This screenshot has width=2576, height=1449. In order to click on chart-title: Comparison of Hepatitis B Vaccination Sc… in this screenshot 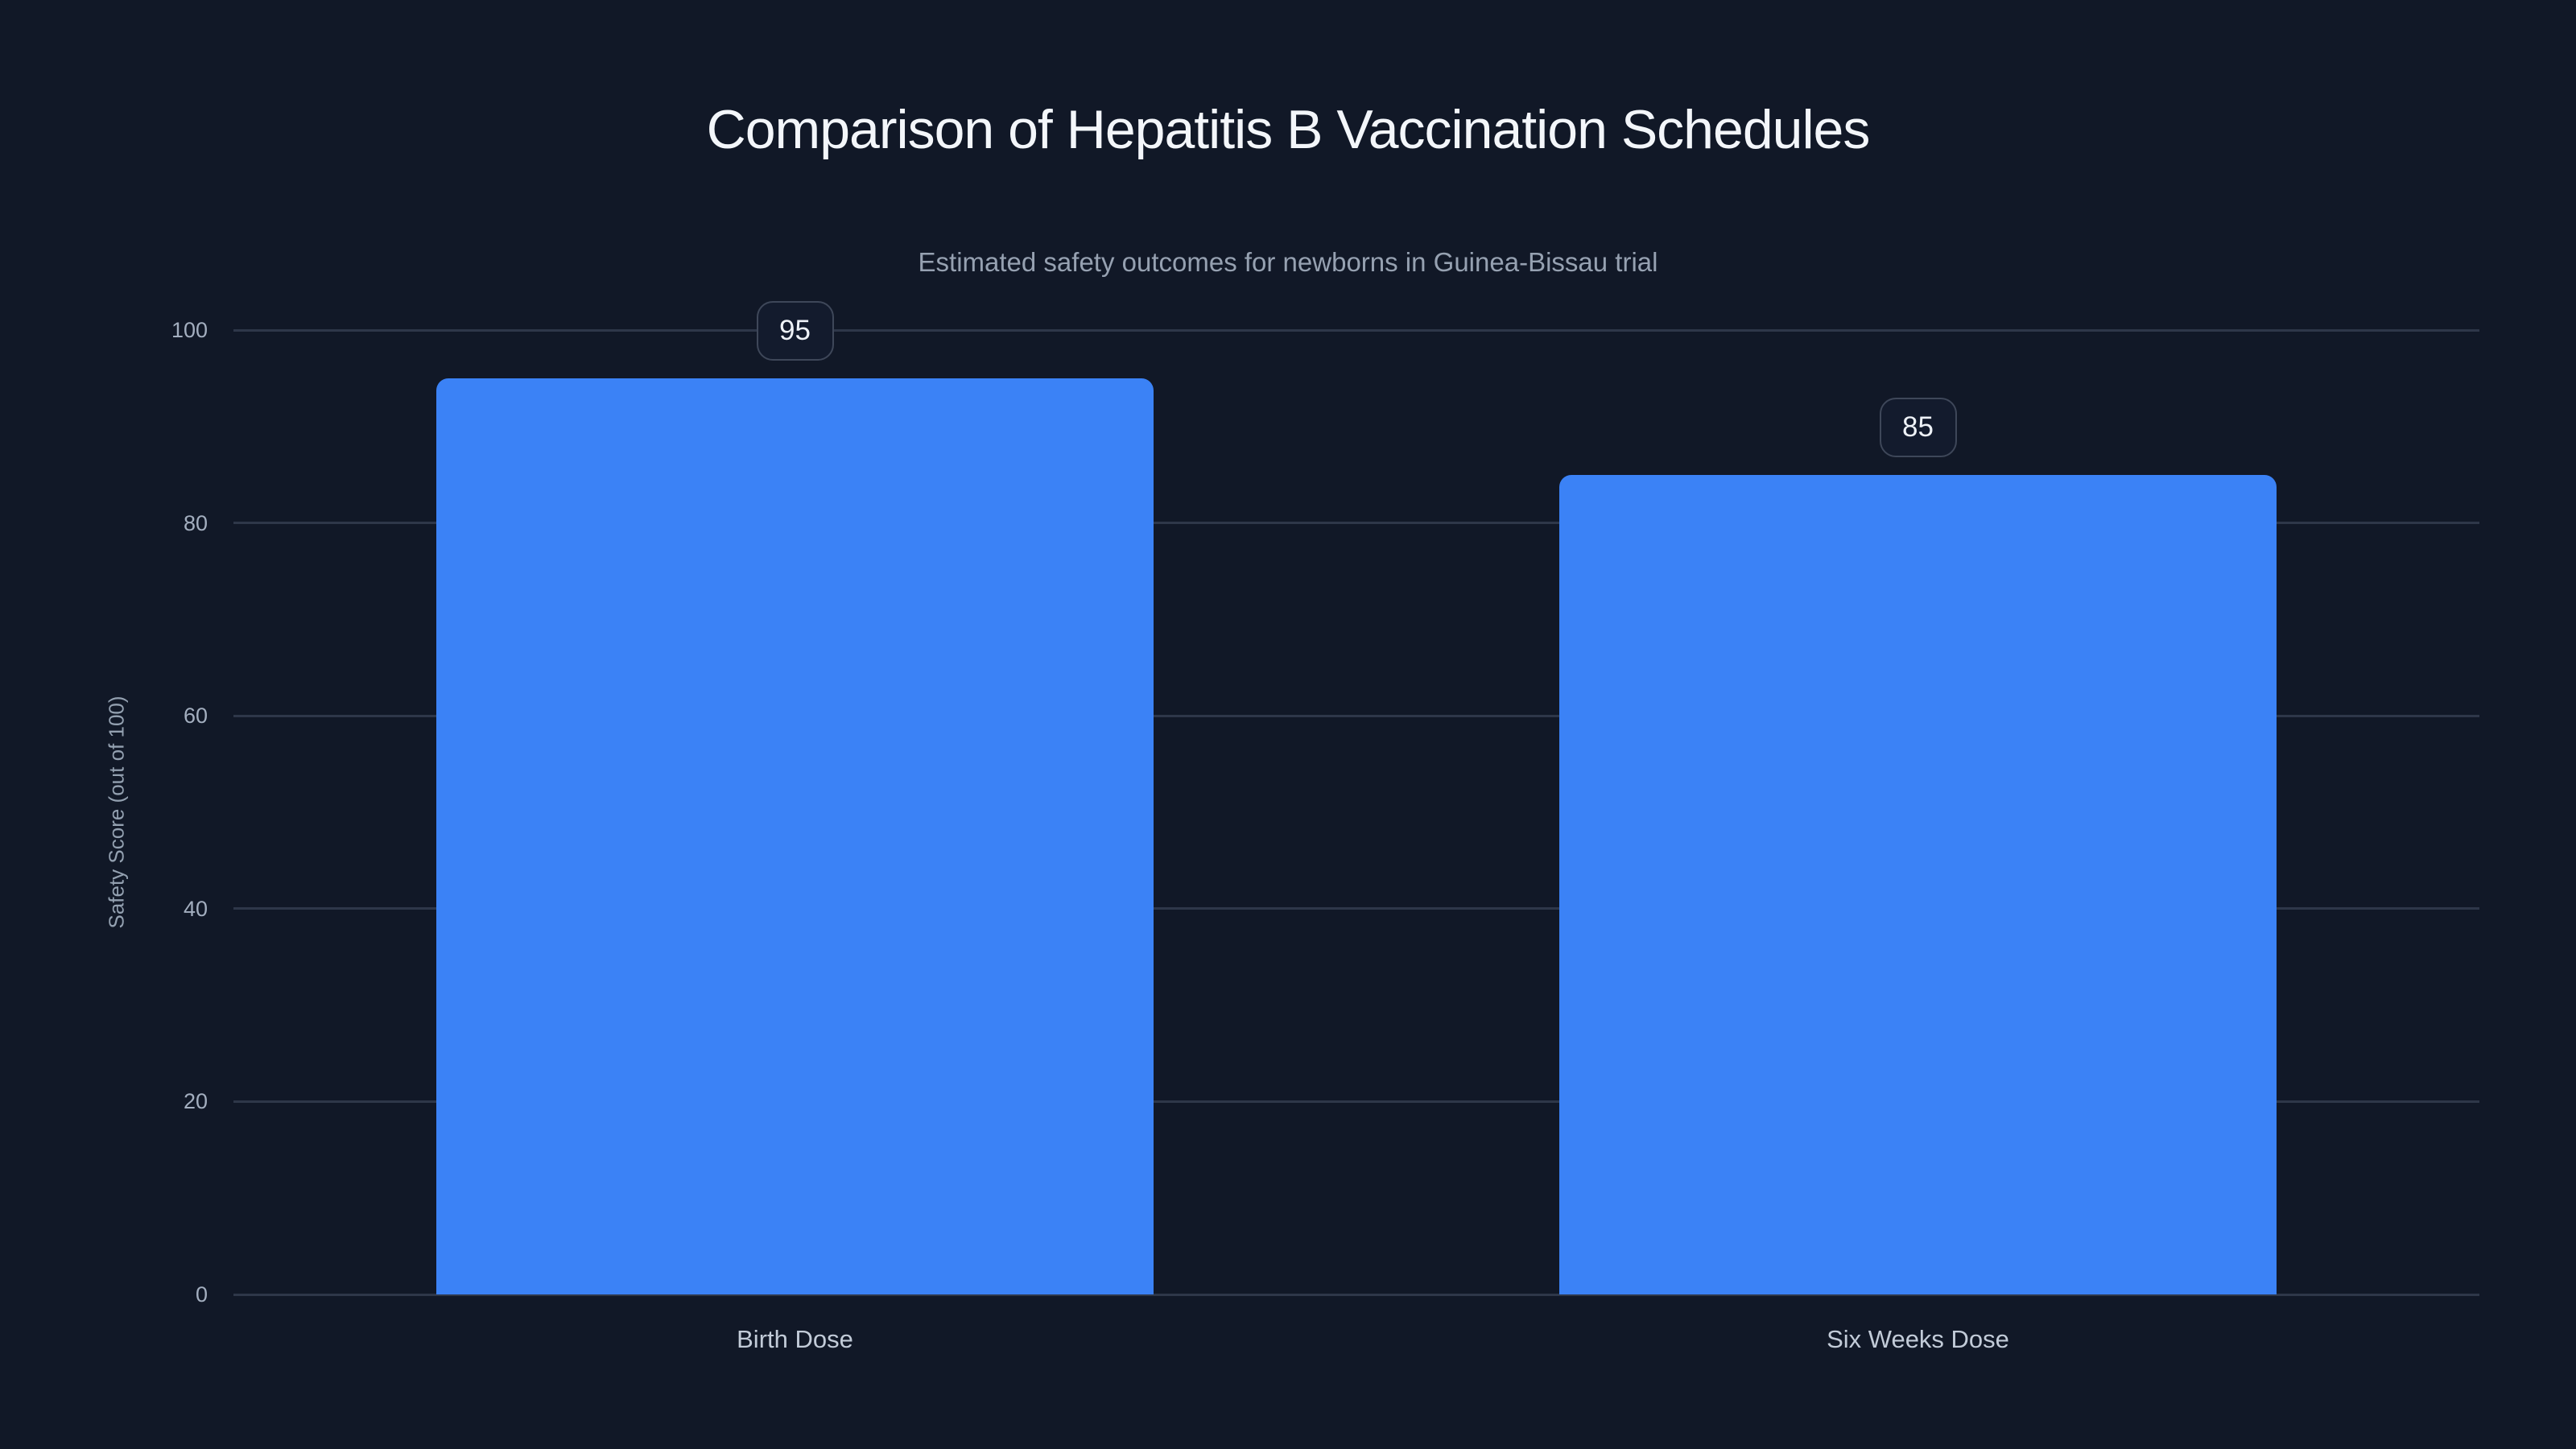, I will do `click(1288, 129)`.